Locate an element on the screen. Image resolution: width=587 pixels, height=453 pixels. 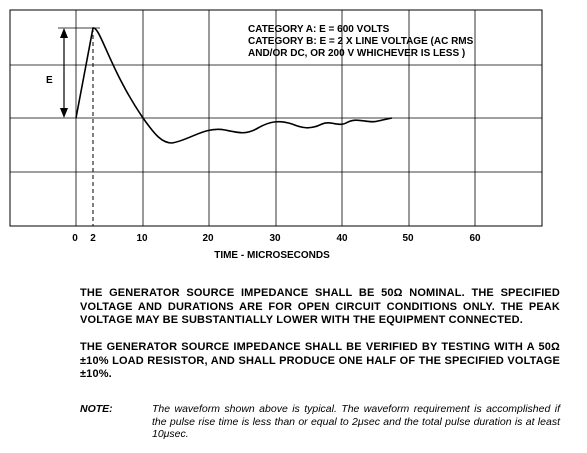
x-ticks: 0 2 10 20 30 40 50 60 is located at coordinates (276, 238).